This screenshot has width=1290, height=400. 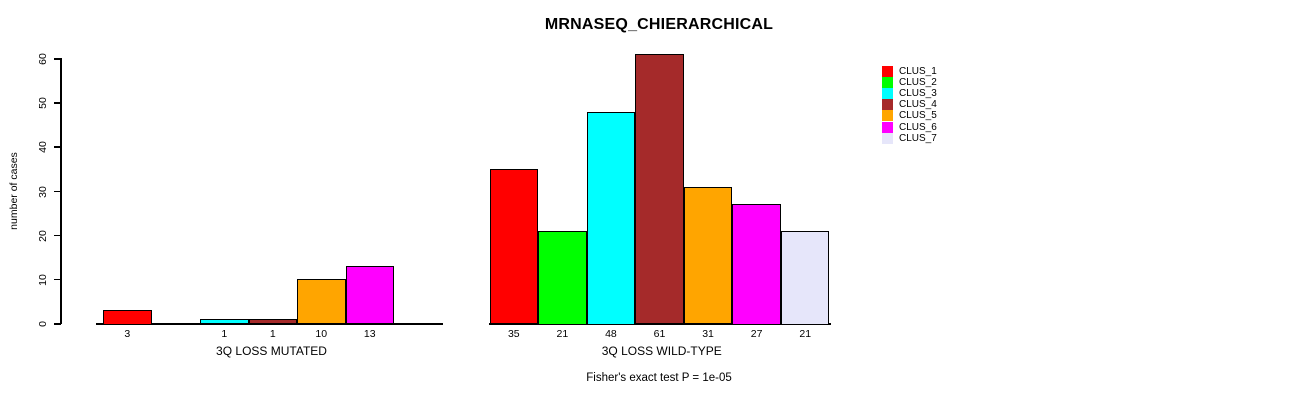 I want to click on x-axis-group-label: 3Q LOSS WILD-TYPE, so click(x=661, y=351).